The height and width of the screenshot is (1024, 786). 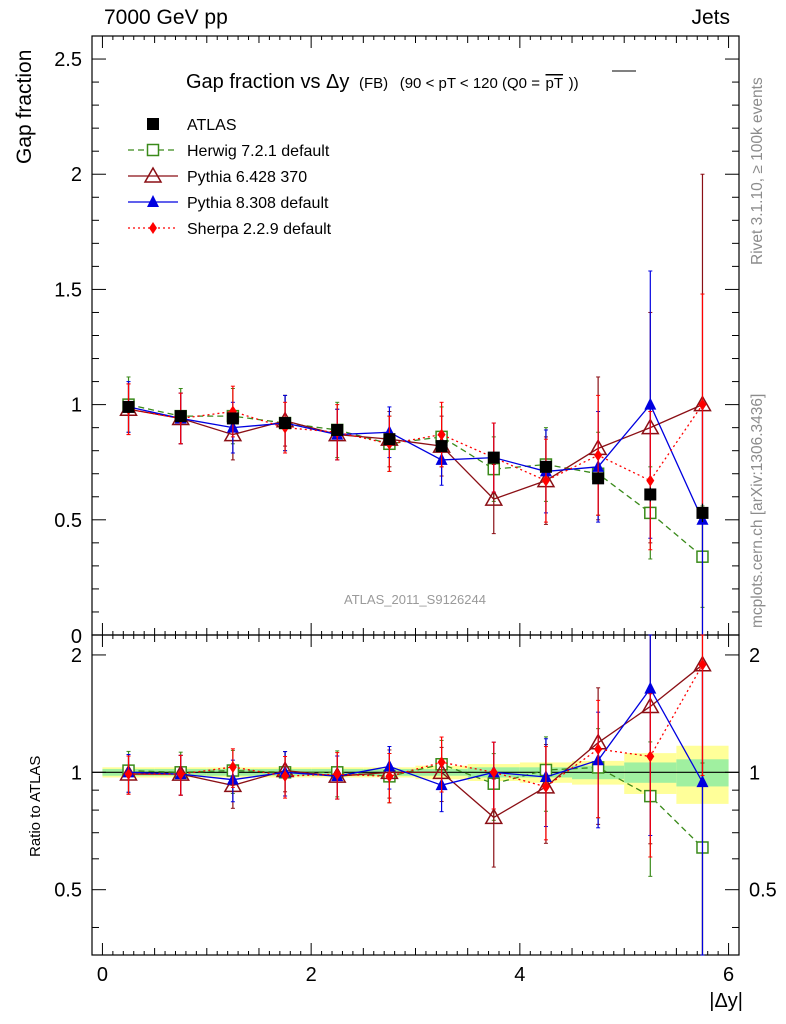 What do you see at coordinates (68, 891) in the screenshot?
I see `ratio-y-tick-label-left: 0.5` at bounding box center [68, 891].